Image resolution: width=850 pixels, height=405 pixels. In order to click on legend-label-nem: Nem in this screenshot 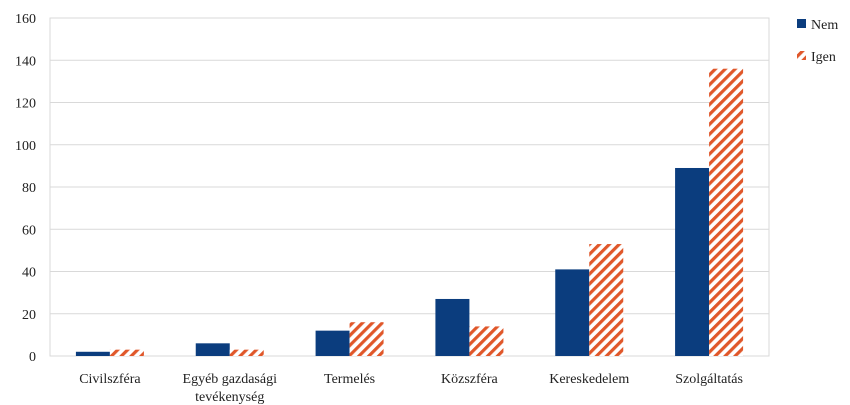, I will do `click(824, 25)`.